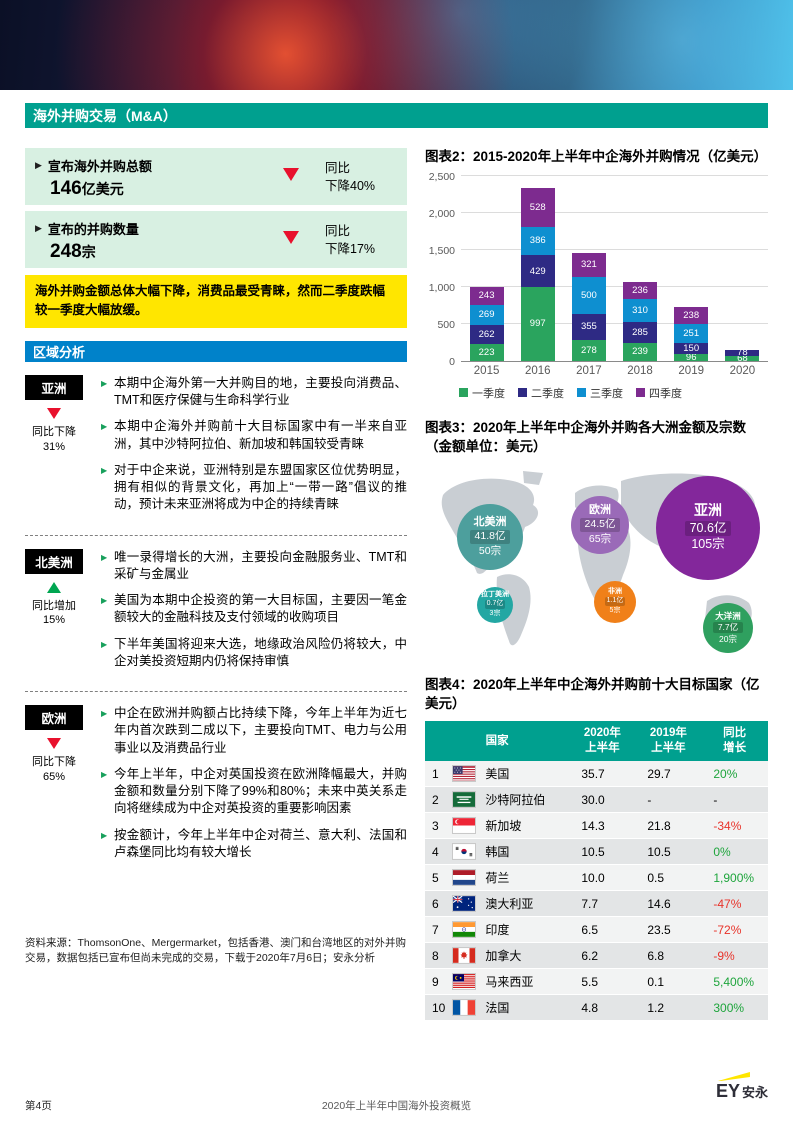 The width and height of the screenshot is (793, 1122). What do you see at coordinates (216, 351) in the screenshot?
I see `region-analysis-bar: 区域分析` at bounding box center [216, 351].